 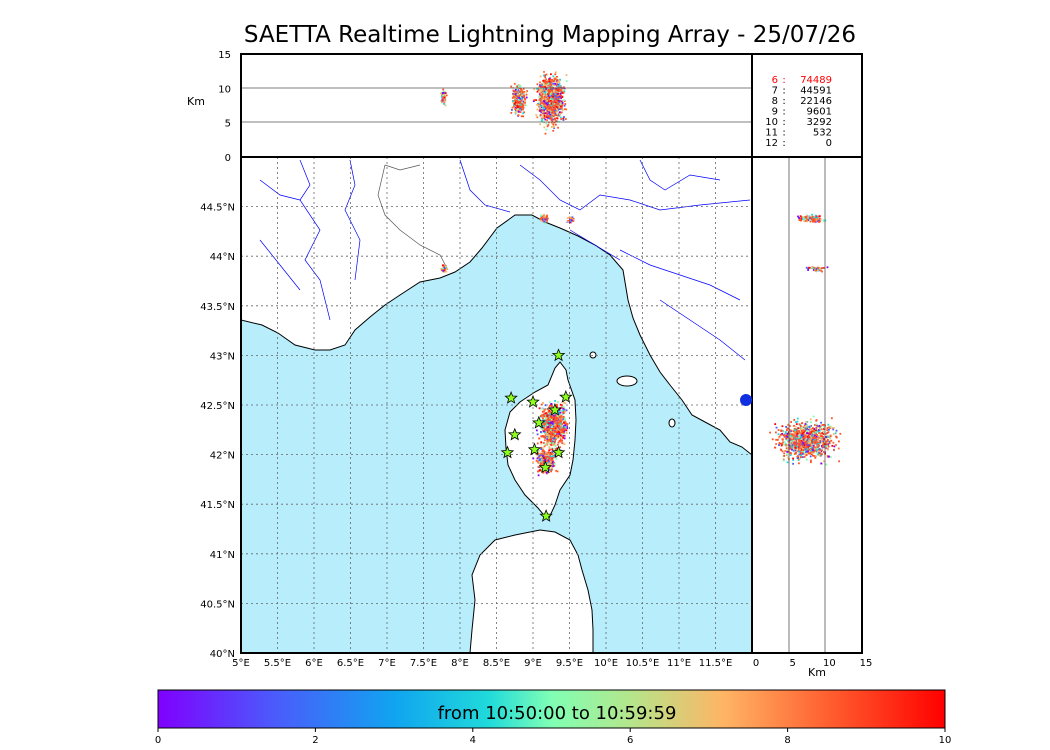 What do you see at coordinates (807, 405) in the screenshot?
I see `right-panel-frame` at bounding box center [807, 405].